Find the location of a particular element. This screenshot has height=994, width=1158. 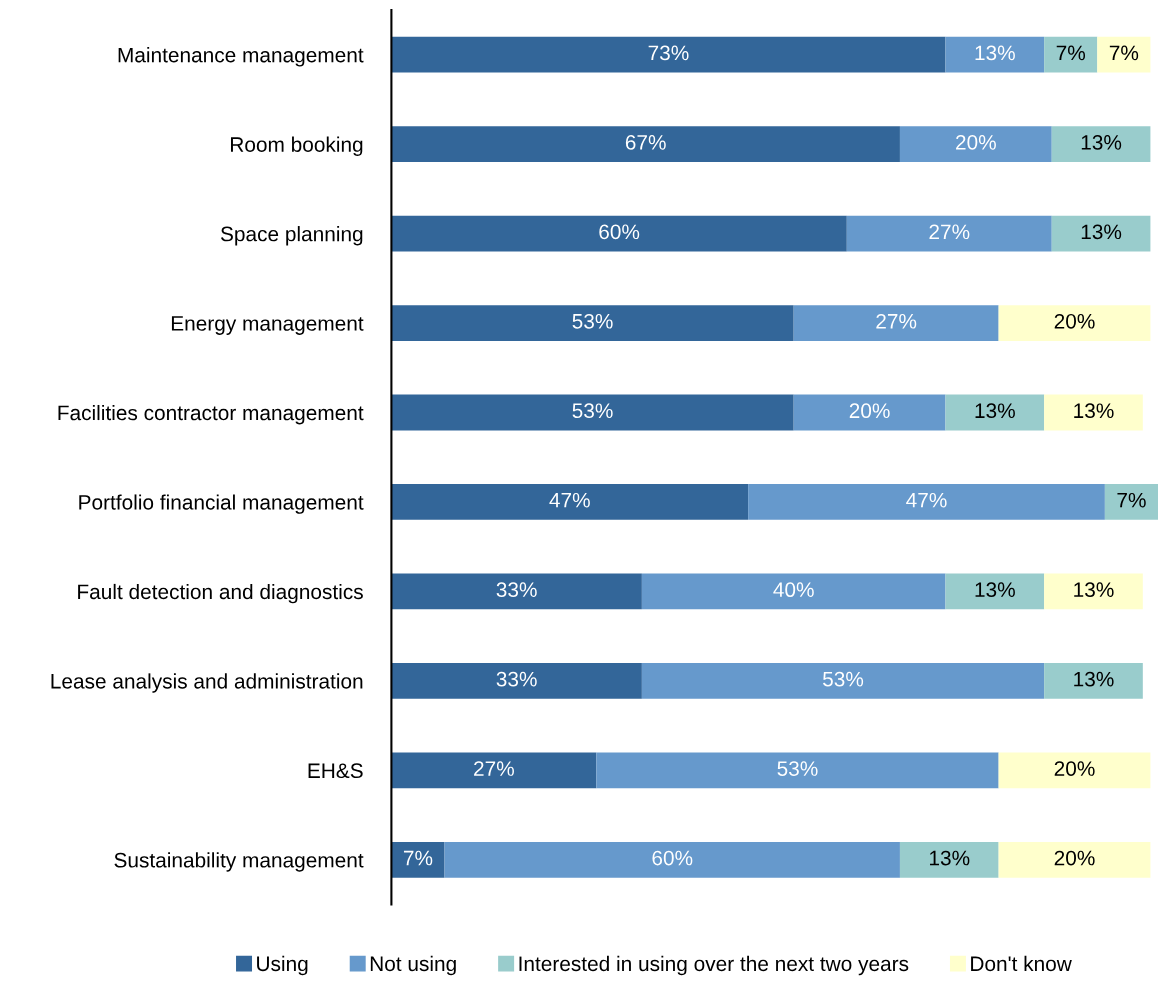

data-label: 67% is located at coordinates (645, 142).